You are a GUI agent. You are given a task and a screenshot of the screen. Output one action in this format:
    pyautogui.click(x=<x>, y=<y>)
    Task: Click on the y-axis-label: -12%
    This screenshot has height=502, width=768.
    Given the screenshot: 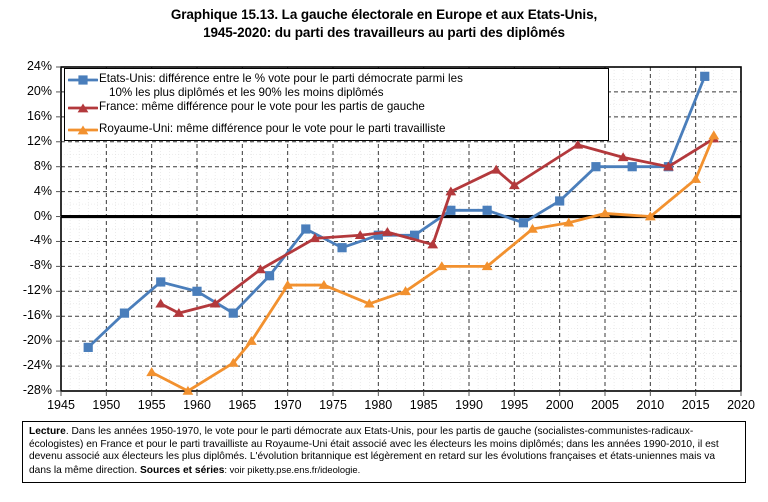 What is the action you would take?
    pyautogui.click(x=37, y=290)
    